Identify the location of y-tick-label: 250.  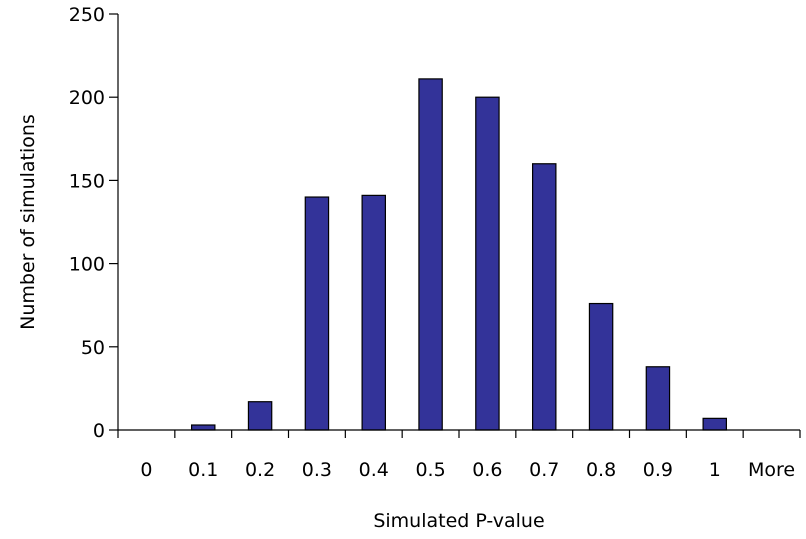
(87, 15).